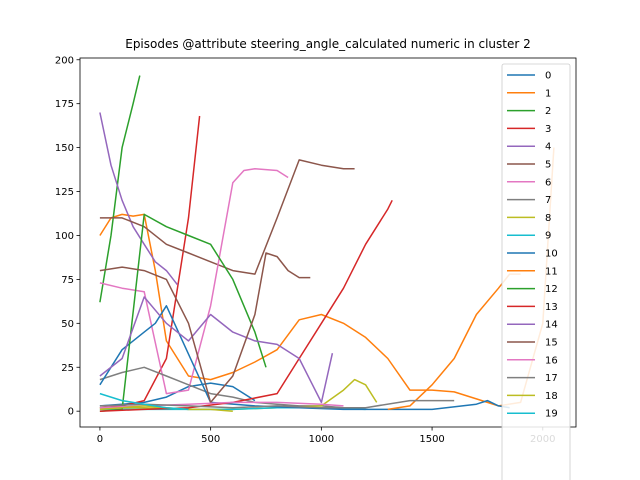  What do you see at coordinates (64, 60) in the screenshot?
I see `y-tick-label: 200` at bounding box center [64, 60].